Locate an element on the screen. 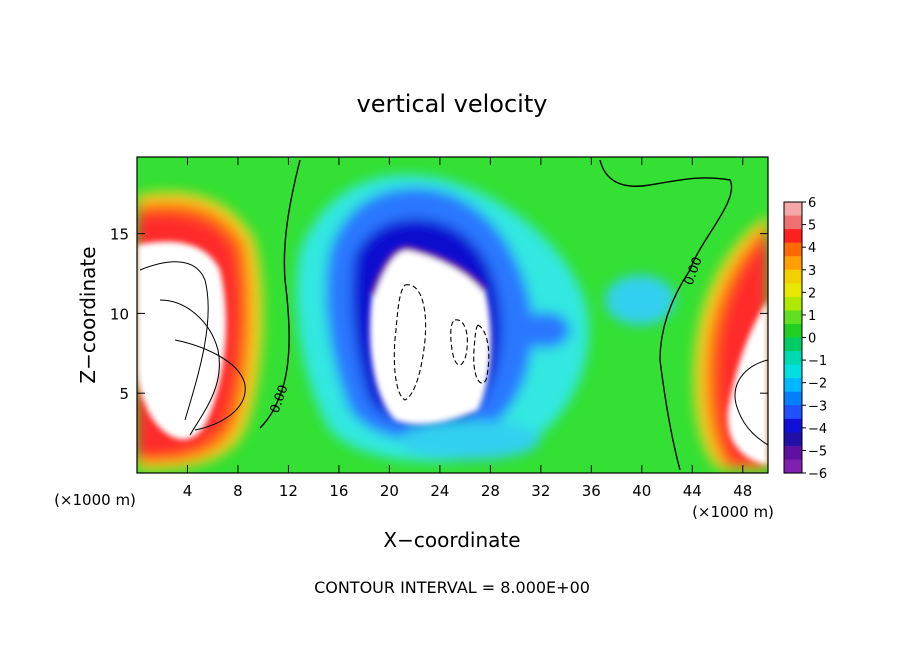 This screenshot has height=654, width=904. x-unit-label-left: (×1000 m) is located at coordinates (95, 500).